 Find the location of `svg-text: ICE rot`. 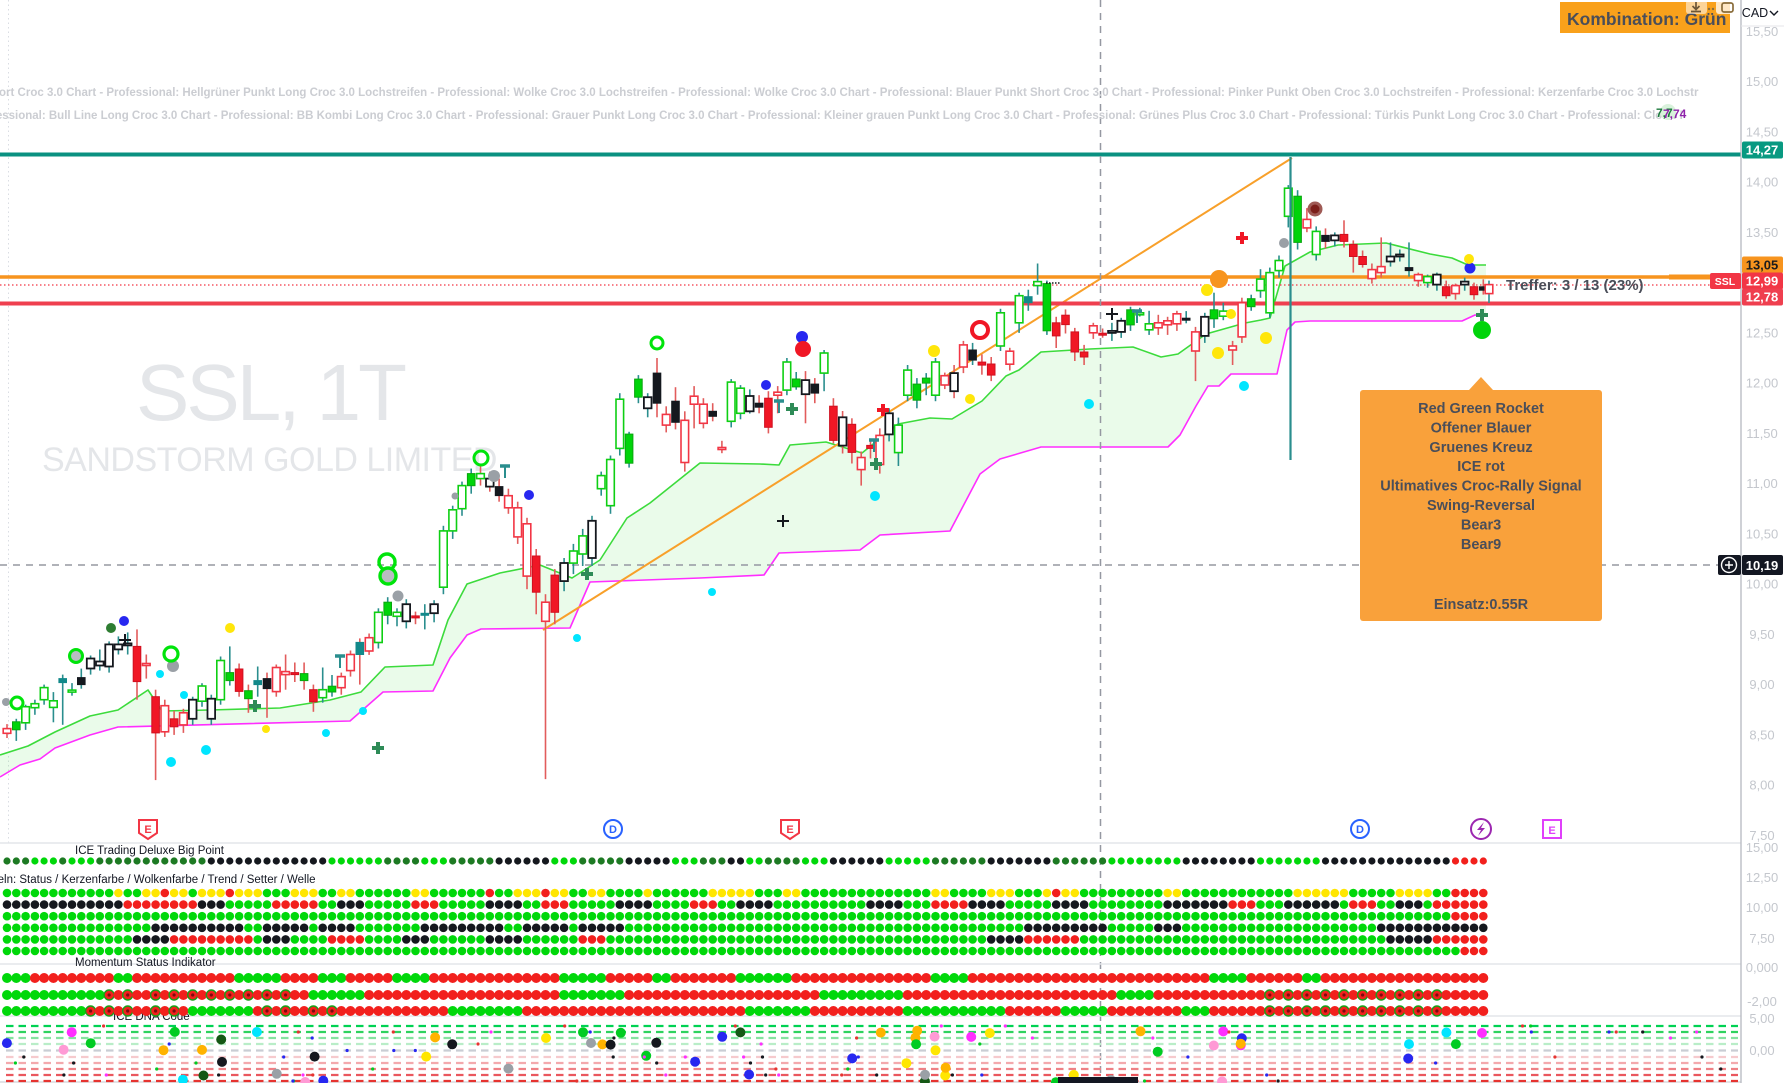

svg-text: ICE rot is located at coordinates (1481, 467).